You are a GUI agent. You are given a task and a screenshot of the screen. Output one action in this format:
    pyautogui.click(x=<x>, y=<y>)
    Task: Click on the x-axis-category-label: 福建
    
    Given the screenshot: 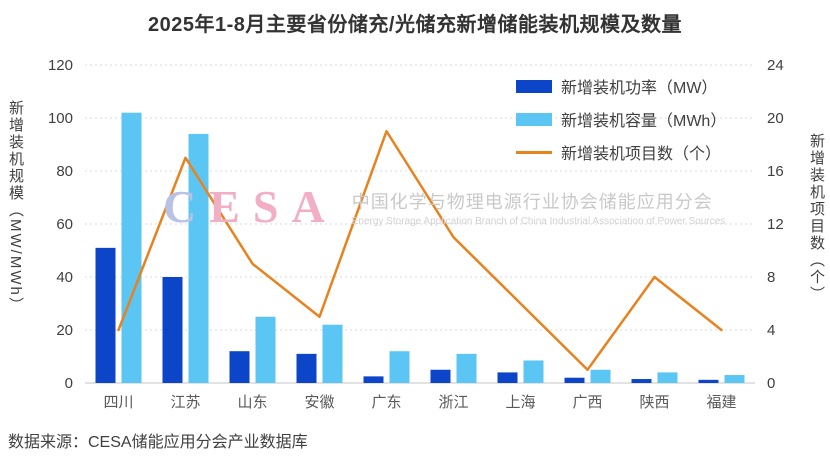 What is the action you would take?
    pyautogui.click(x=721, y=402)
    